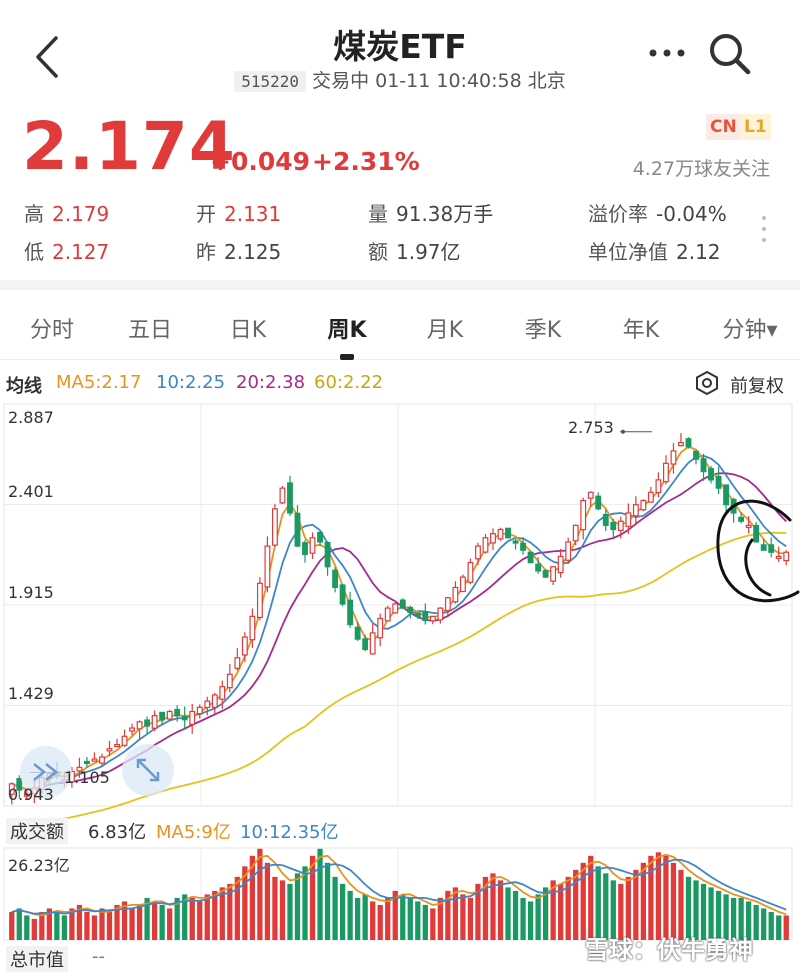 Image resolution: width=800 pixels, height=975 pixels. Describe the element at coordinates (347, 357) in the screenshot. I see `active-tab-indicator` at that location.